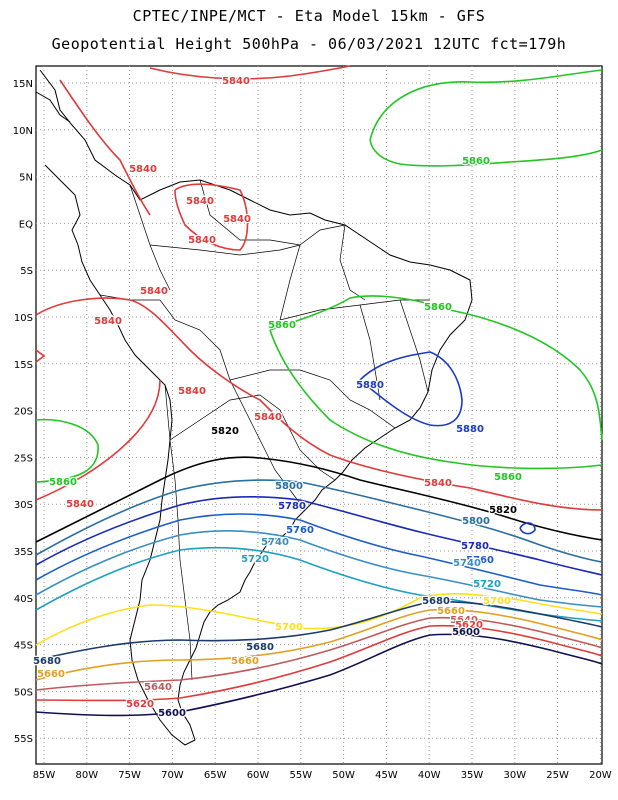 The width and height of the screenshot is (618, 800). What do you see at coordinates (215, 775) in the screenshot?
I see `lon-tick-label: 65W` at bounding box center [215, 775].